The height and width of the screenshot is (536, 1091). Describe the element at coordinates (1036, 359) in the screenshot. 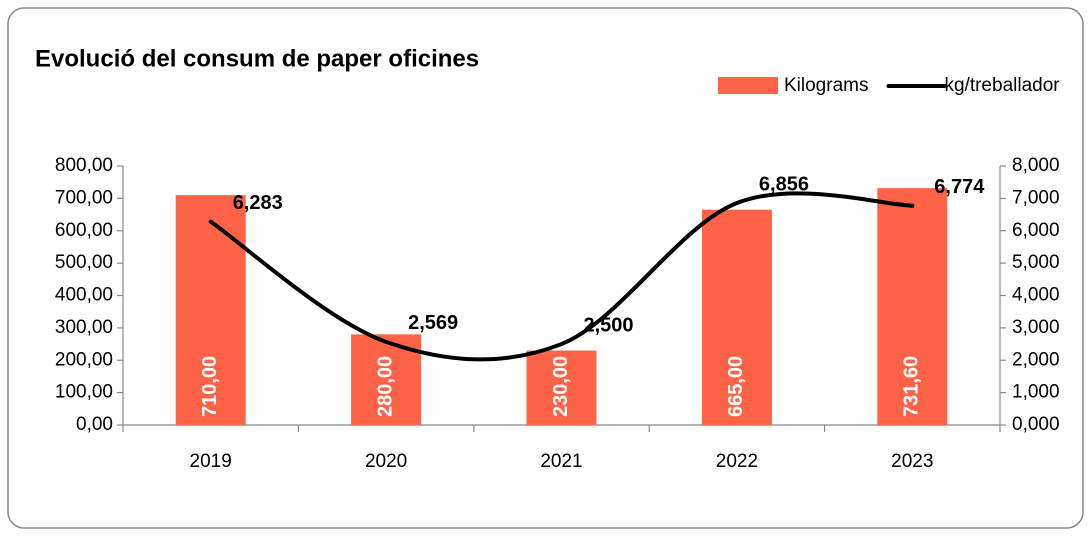

I see `y2-tick-label: 2,000` at that location.